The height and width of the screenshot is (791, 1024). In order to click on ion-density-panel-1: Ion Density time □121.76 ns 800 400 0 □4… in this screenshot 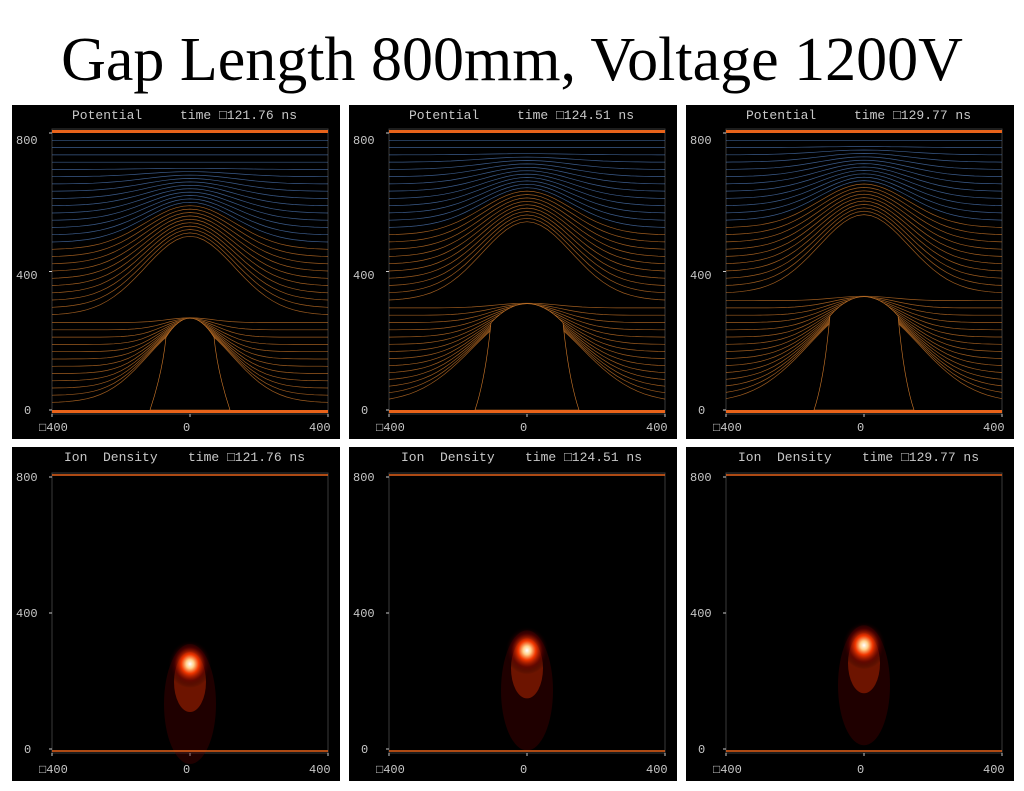, I will do `click(176, 614)`.